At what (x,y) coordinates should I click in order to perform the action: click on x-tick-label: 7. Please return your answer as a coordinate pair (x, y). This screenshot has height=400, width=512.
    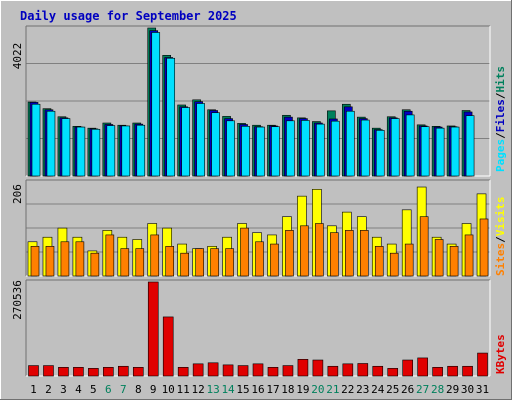
    Looking at the image, I should click on (123, 389).